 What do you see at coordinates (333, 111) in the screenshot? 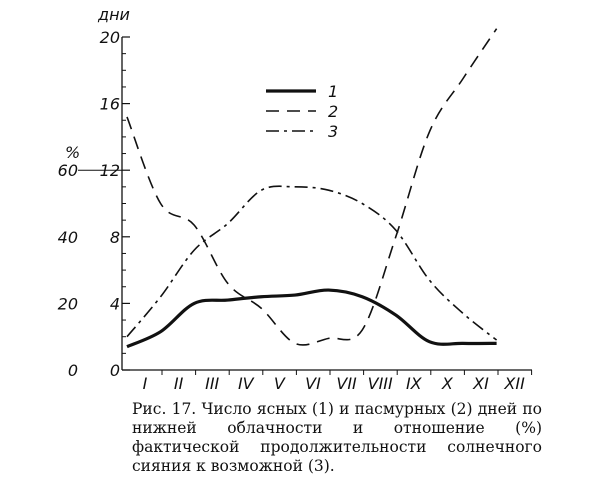
I see `legend-label-2: 2` at bounding box center [333, 111].